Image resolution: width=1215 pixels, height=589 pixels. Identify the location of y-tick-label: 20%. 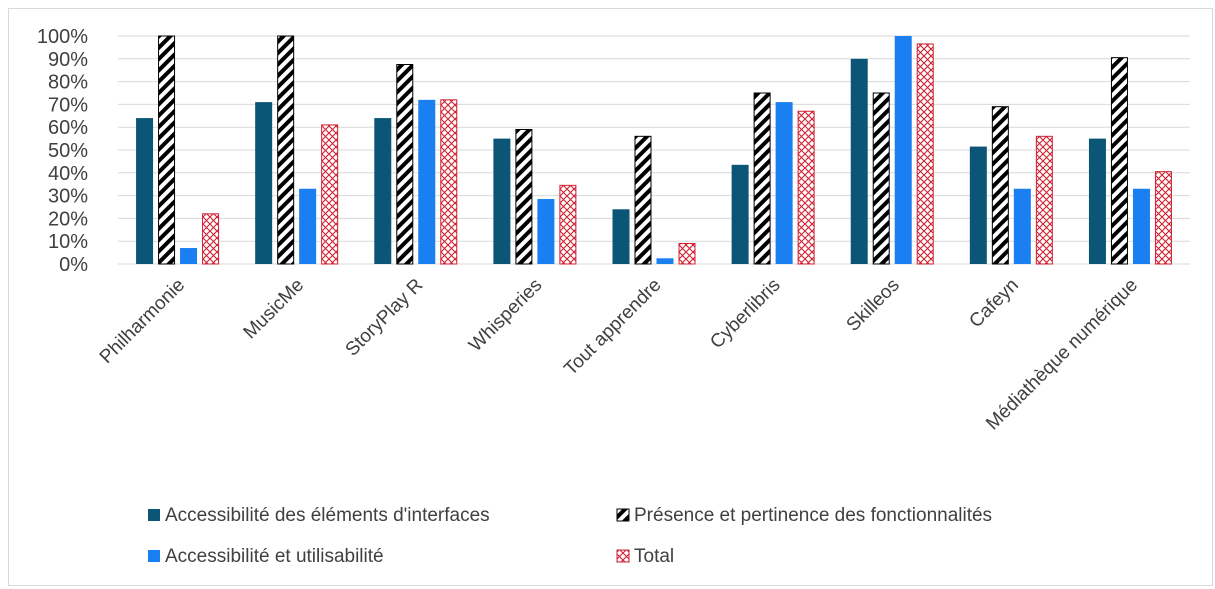
(68, 219).